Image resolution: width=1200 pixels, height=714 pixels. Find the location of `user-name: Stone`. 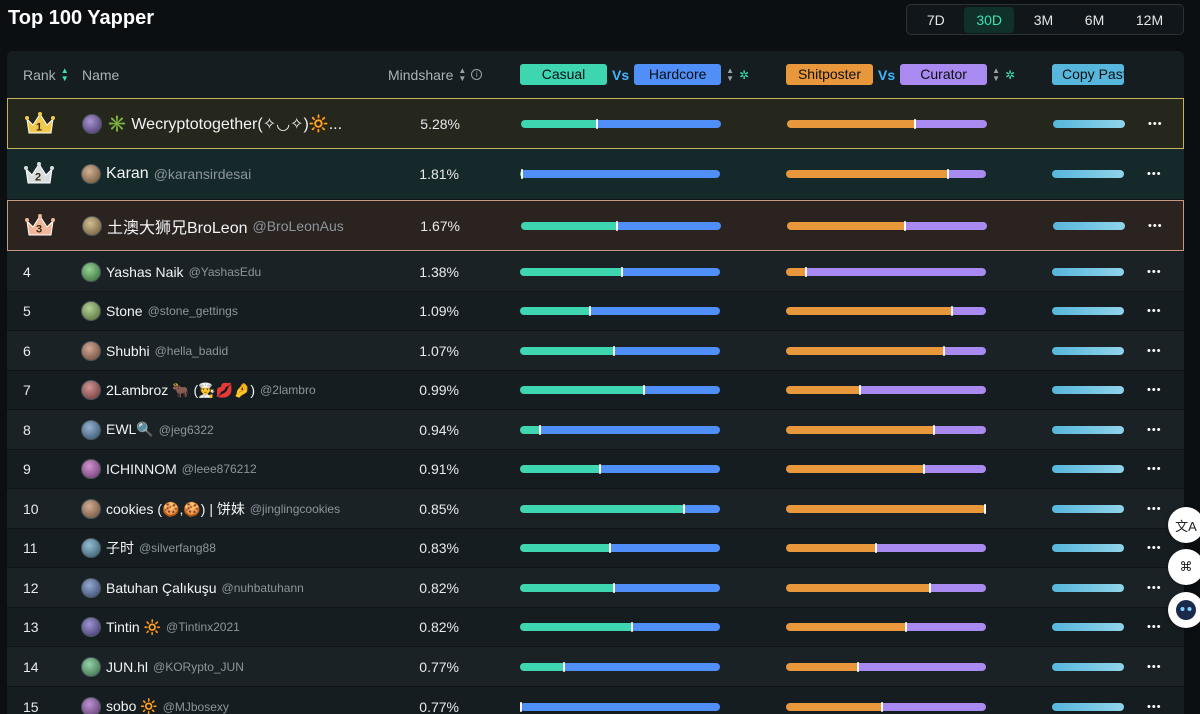

user-name: Stone is located at coordinates (124, 311).